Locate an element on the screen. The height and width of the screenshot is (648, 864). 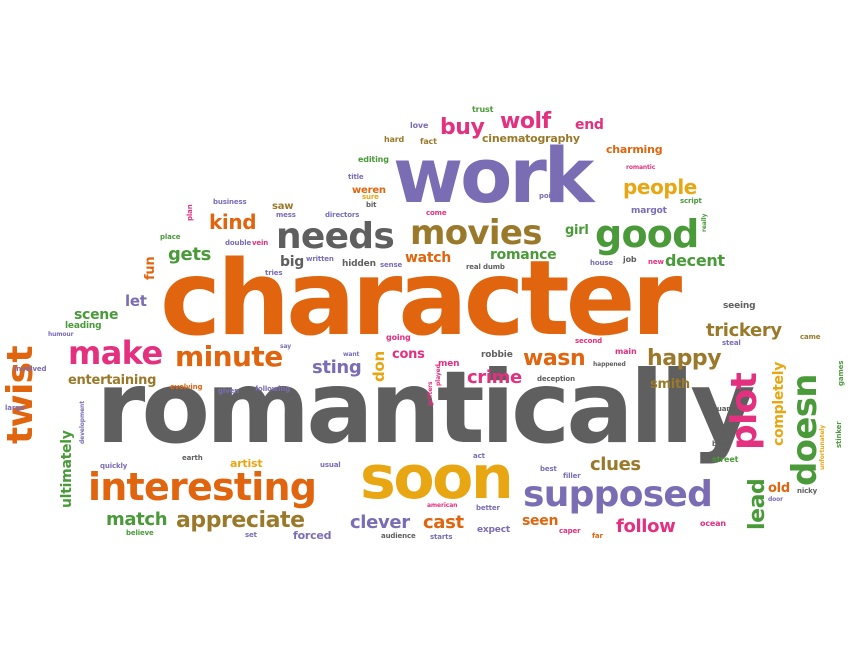
word-clever: clever is located at coordinates (380, 522).